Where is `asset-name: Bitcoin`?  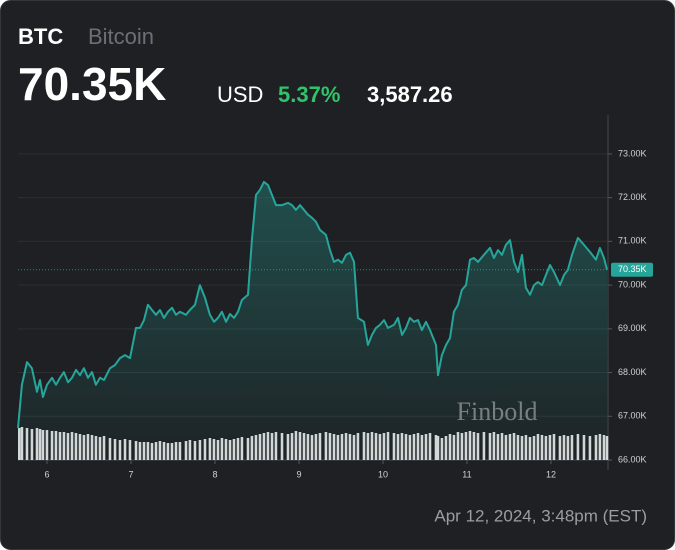 asset-name: Bitcoin is located at coordinates (121, 36).